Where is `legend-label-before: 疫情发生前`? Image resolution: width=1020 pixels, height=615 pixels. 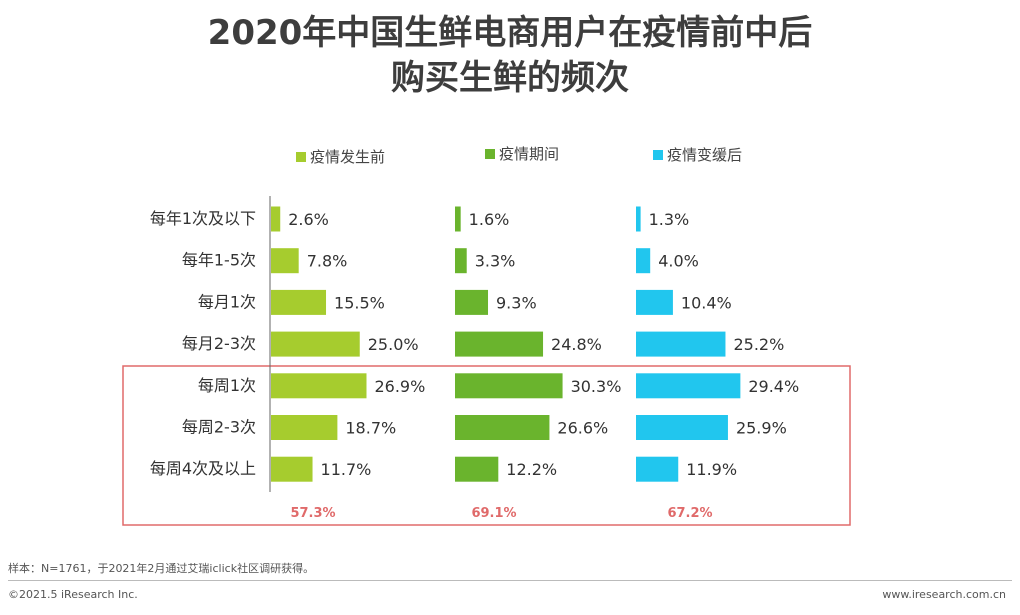 legend-label-before: 疫情发生前 is located at coordinates (348, 157).